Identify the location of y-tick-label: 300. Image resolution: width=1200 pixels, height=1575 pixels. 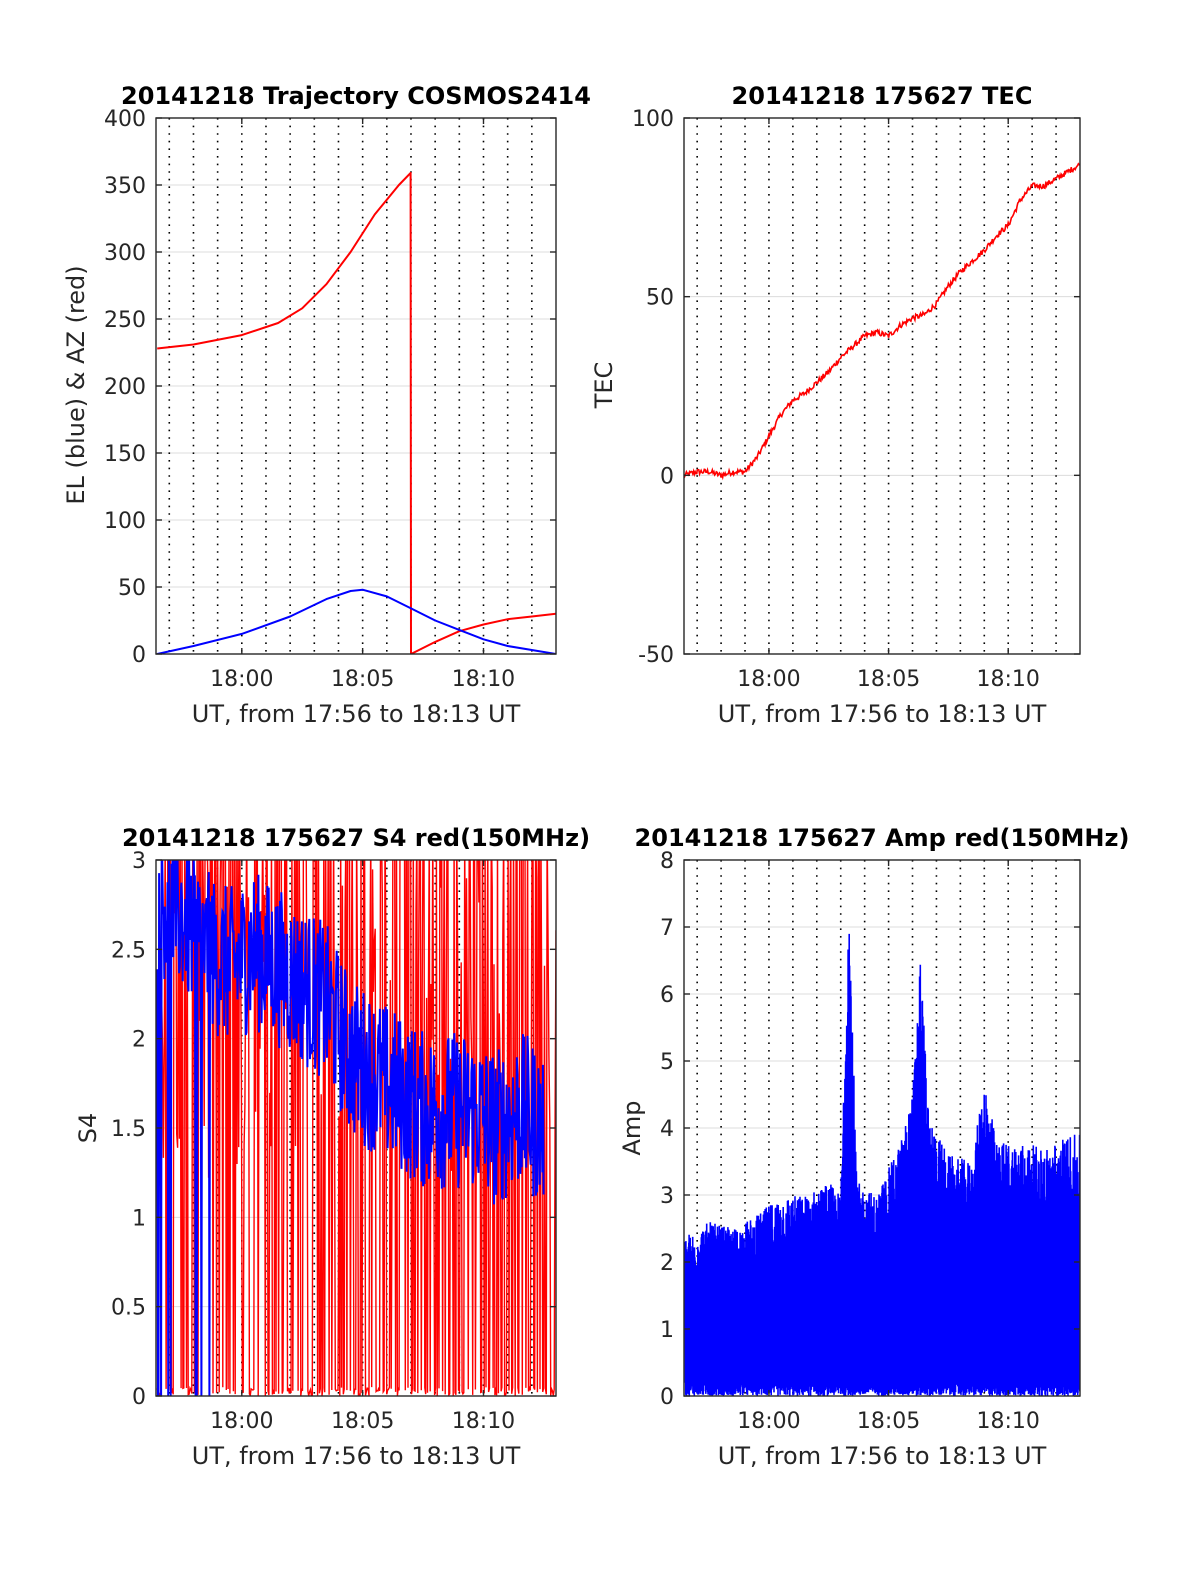
(125, 253).